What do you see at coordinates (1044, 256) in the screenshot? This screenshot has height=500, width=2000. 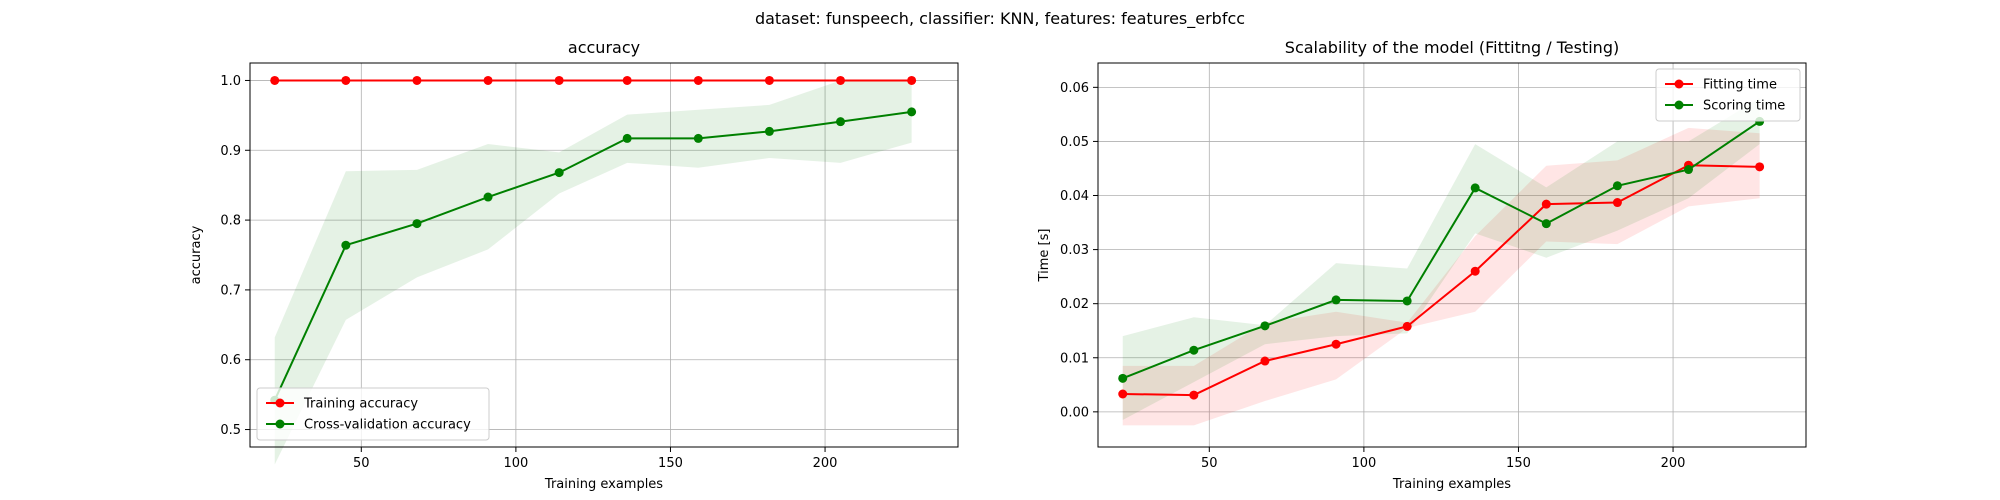 I see `y-axis-label: Time [s]` at bounding box center [1044, 256].